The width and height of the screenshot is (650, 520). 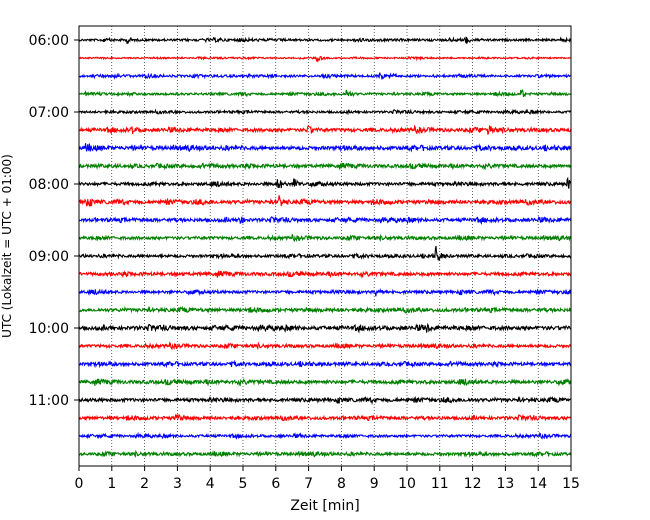 I want to click on x-tick-label: 3, so click(x=177, y=484).